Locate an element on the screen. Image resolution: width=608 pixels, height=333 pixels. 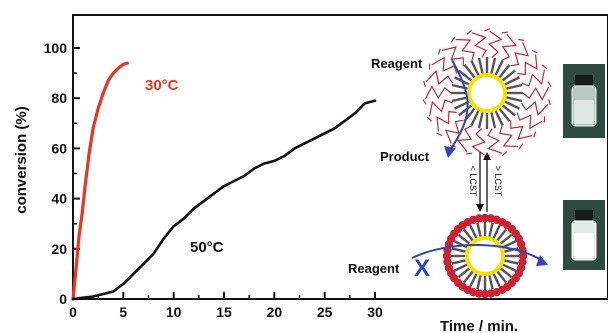
scheme-micelle-swollen is located at coordinates (487, 93).